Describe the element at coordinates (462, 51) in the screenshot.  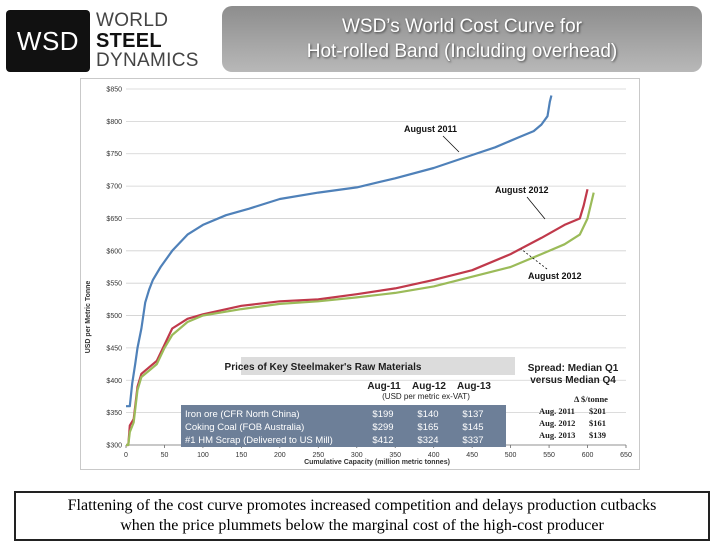
I see `slide-title-line-2: Hot-rolled Band (Including overhead)` at that location.